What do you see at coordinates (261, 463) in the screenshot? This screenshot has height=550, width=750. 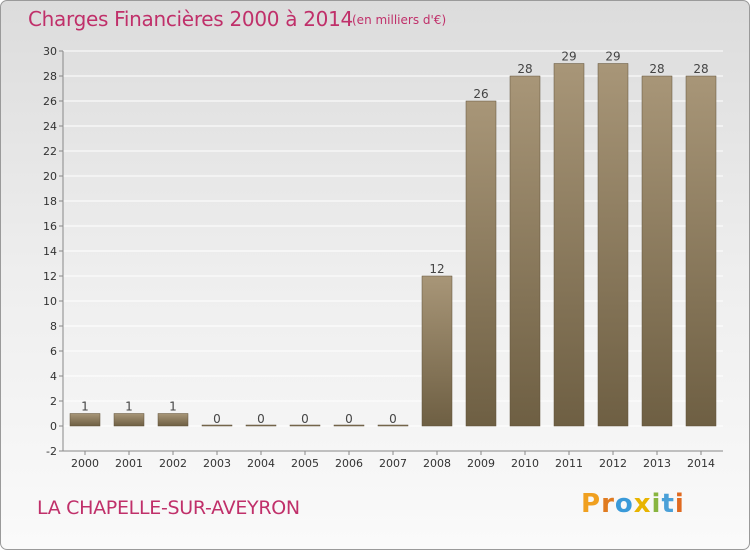 I see `x-tick-label: 2004` at bounding box center [261, 463].